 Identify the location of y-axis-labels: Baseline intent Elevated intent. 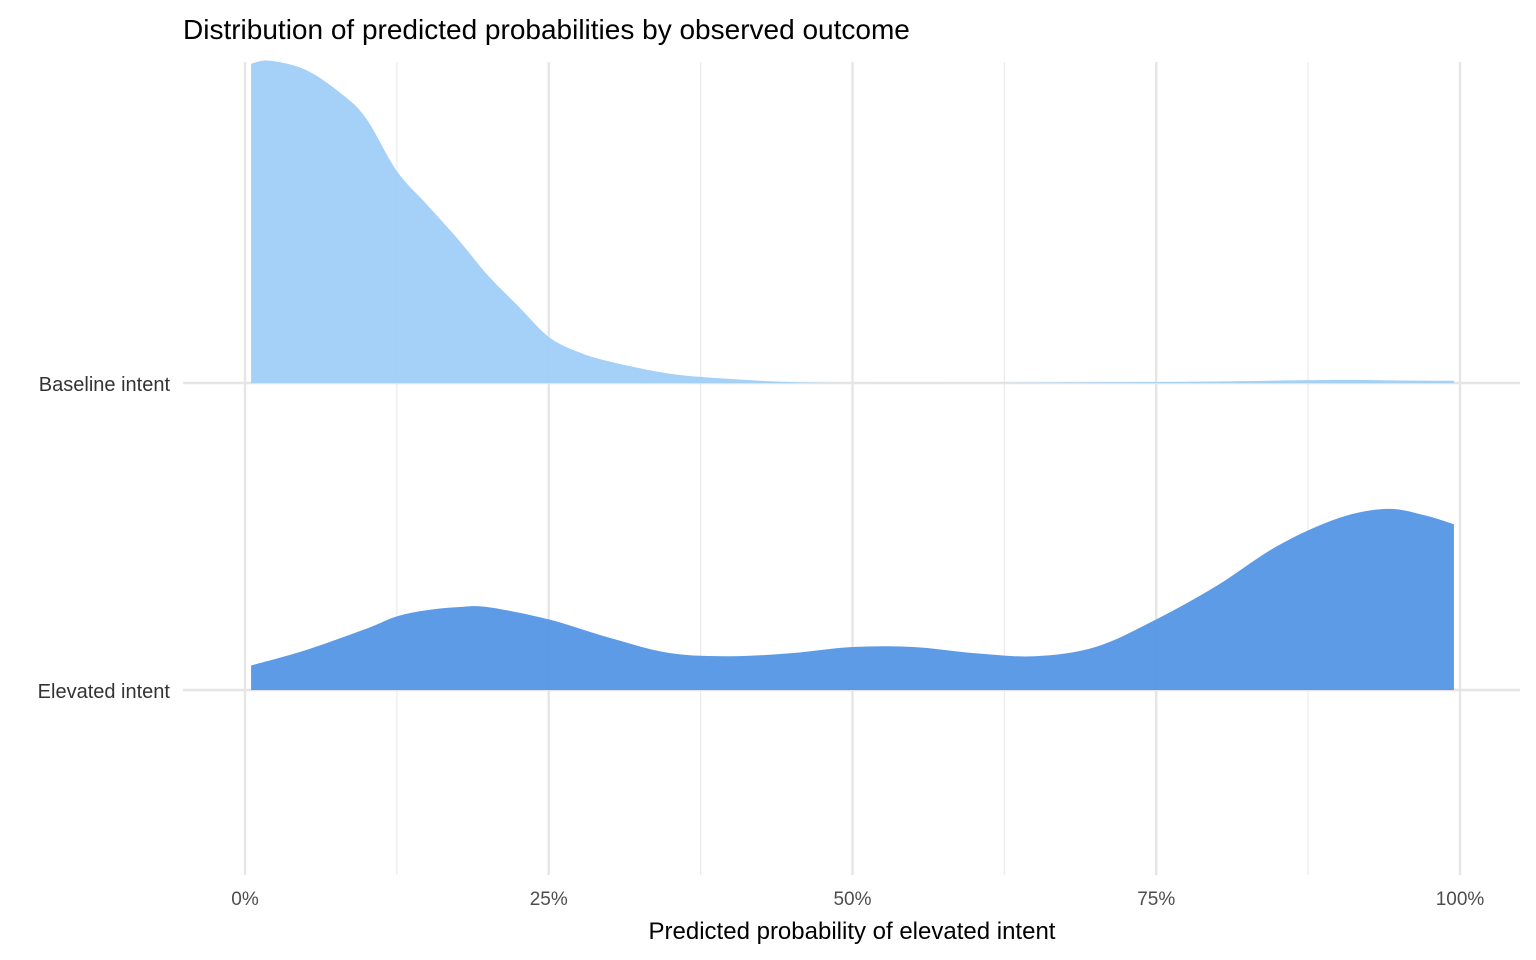
(104, 538).